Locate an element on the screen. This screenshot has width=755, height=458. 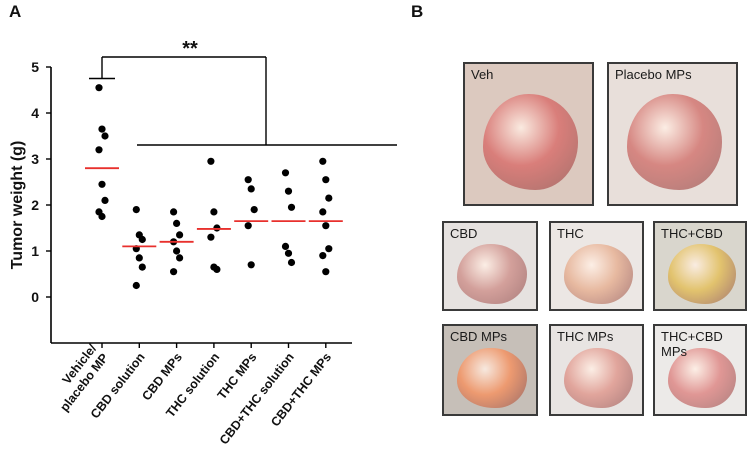
tumor-photo: THC+CBD is located at coordinates (700, 266).